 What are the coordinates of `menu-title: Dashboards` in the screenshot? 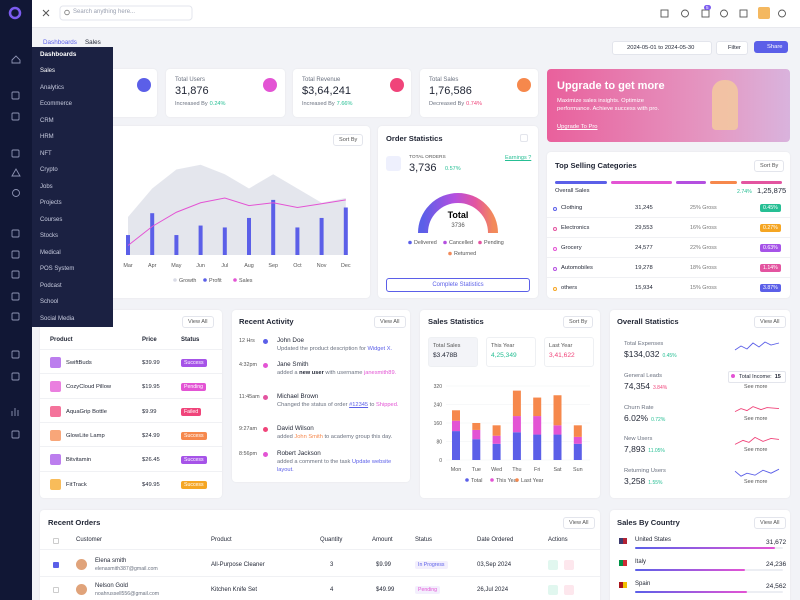 It's located at (58, 54).